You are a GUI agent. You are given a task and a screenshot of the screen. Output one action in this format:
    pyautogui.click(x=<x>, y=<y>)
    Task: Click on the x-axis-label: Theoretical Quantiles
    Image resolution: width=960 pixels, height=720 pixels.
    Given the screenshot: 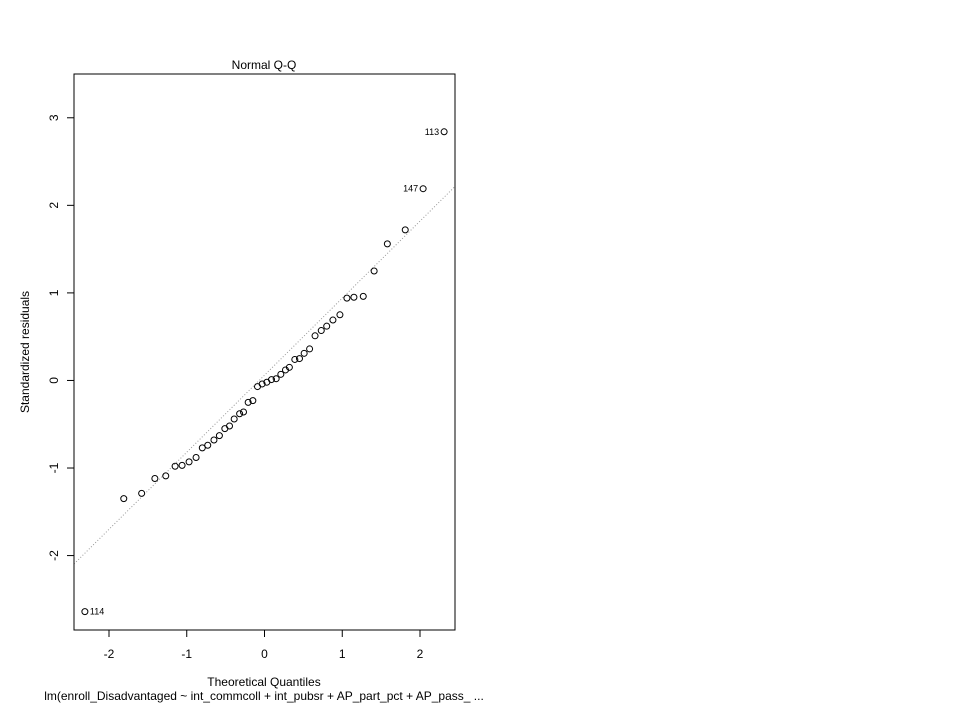 What is the action you would take?
    pyautogui.click(x=263, y=682)
    